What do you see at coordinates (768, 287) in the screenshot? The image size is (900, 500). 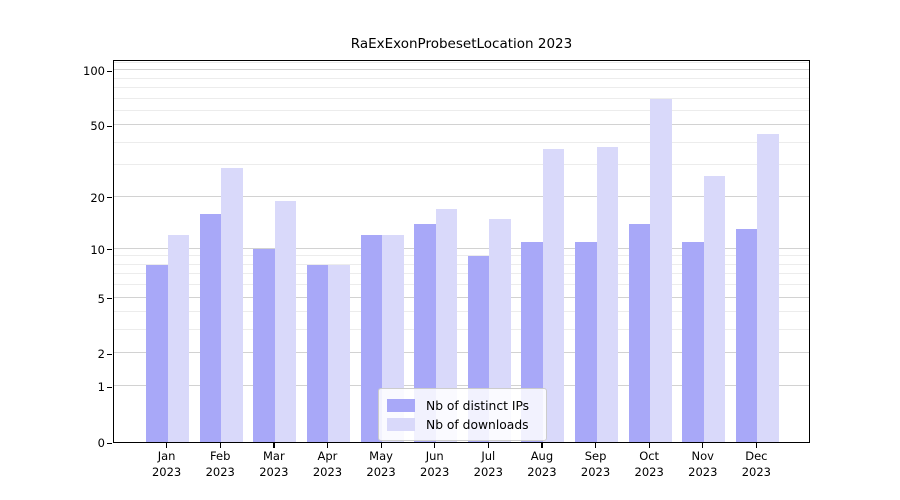 I see `bar-downloads-dec` at bounding box center [768, 287].